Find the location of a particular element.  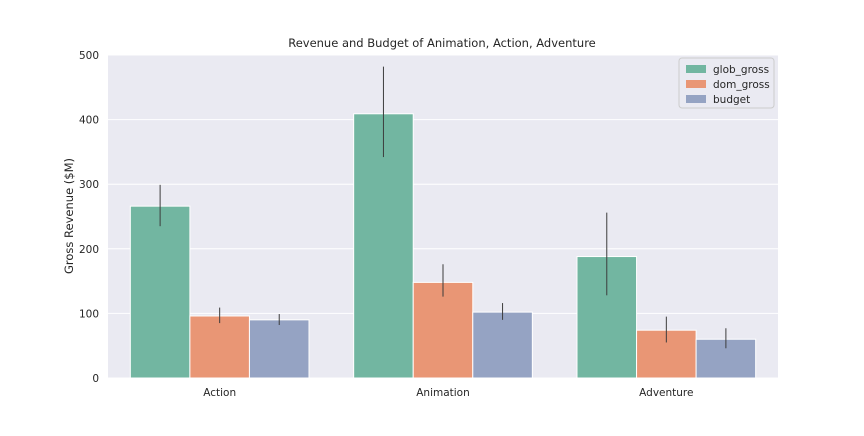

y-tick-label: 300 is located at coordinates (89, 185).